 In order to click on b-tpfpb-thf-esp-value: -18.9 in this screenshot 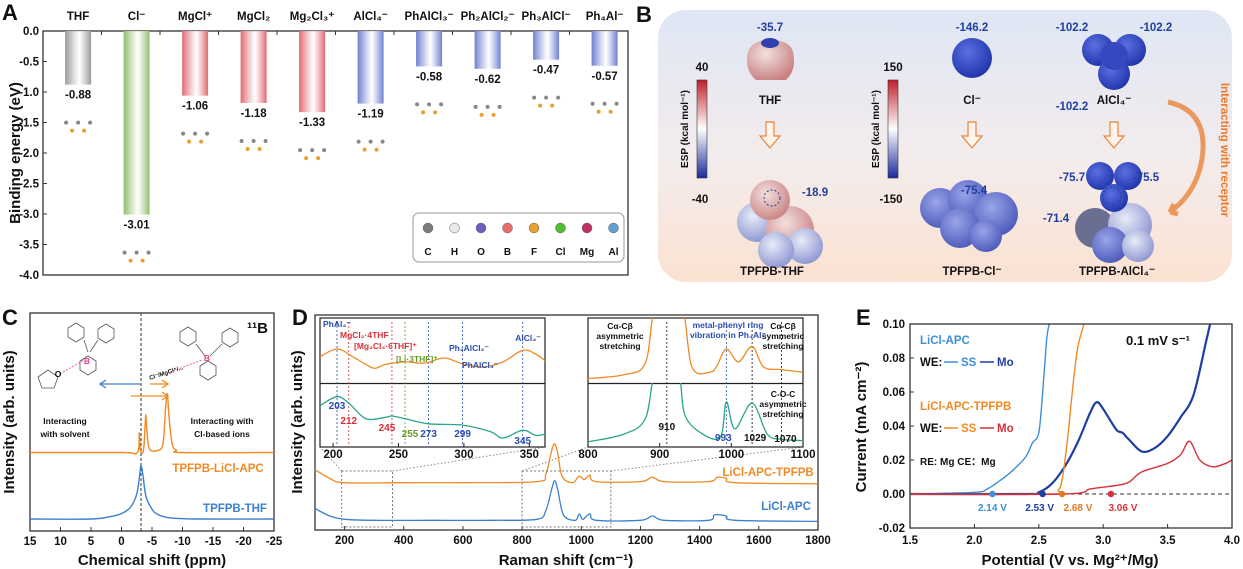, I will do `click(815, 193)`.